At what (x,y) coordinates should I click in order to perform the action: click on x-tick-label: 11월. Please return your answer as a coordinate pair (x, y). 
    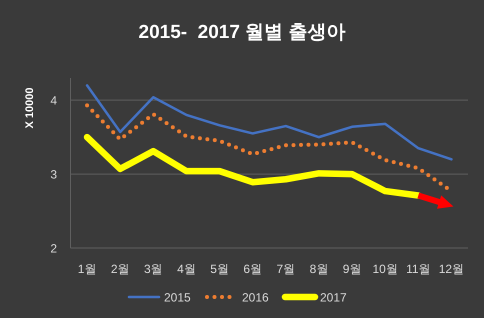
    Looking at the image, I should click on (418, 269).